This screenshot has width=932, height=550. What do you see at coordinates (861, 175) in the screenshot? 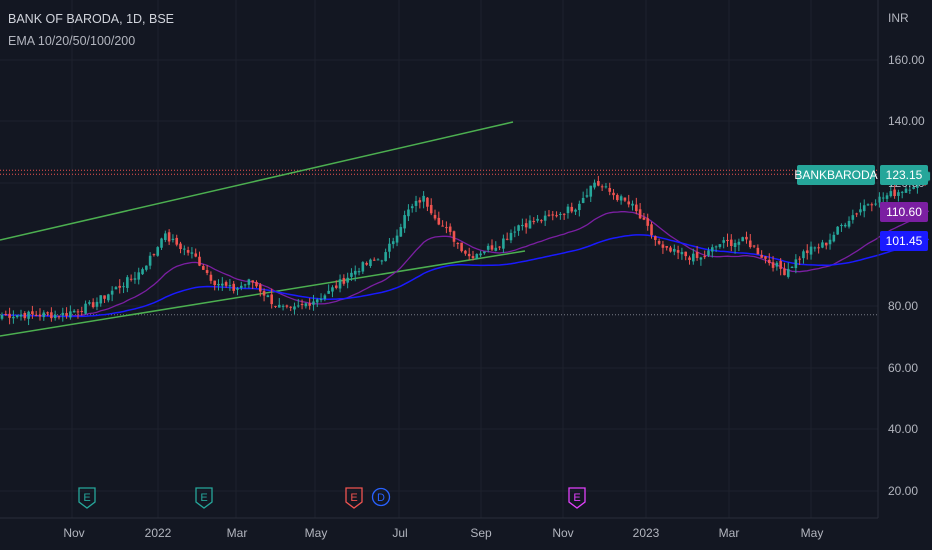
I see `last-price-badge: BANKBARODA 123.15` at bounding box center [861, 175].